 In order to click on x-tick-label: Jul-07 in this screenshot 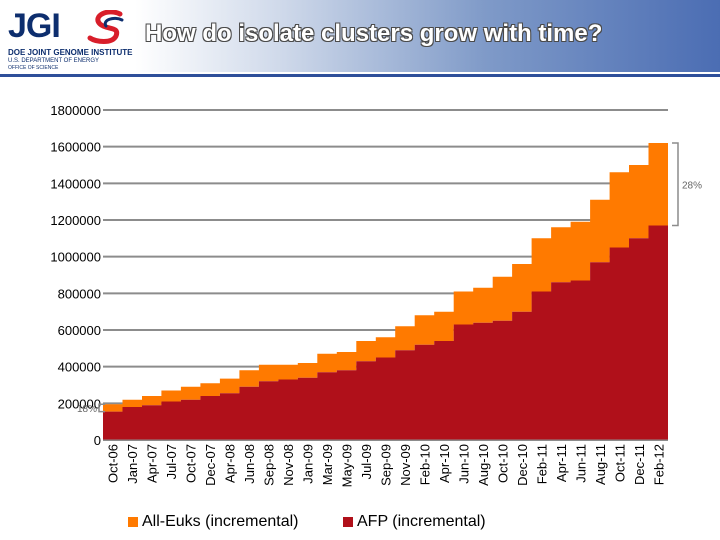, I will do `click(171, 461)`.